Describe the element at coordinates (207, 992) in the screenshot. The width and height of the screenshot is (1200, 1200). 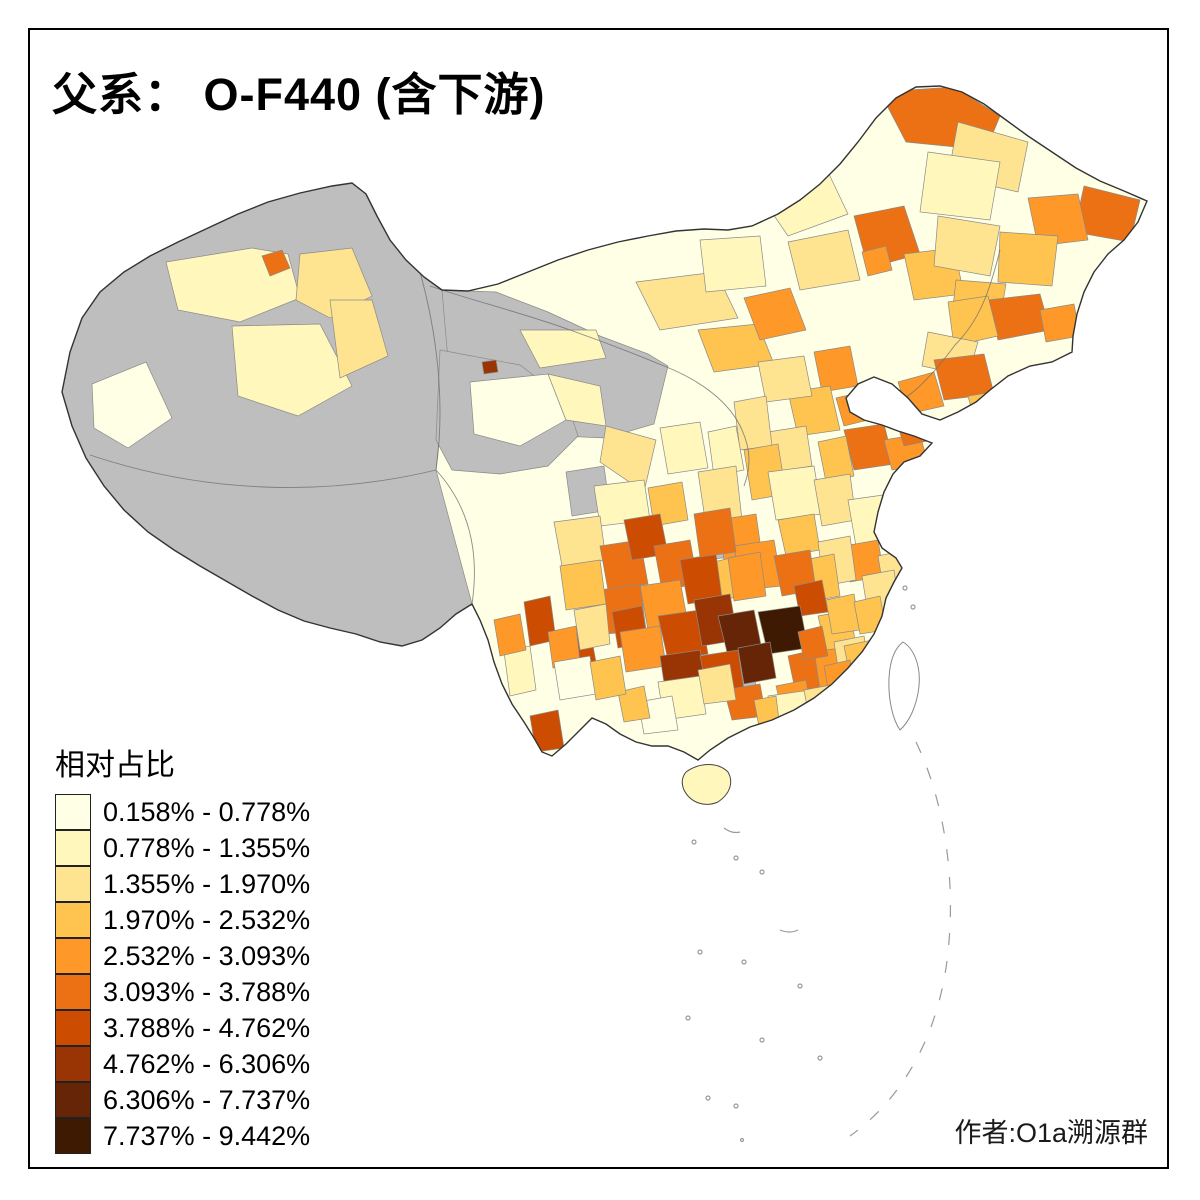
I see `legend-label: 3.093% - 3.788%` at that location.